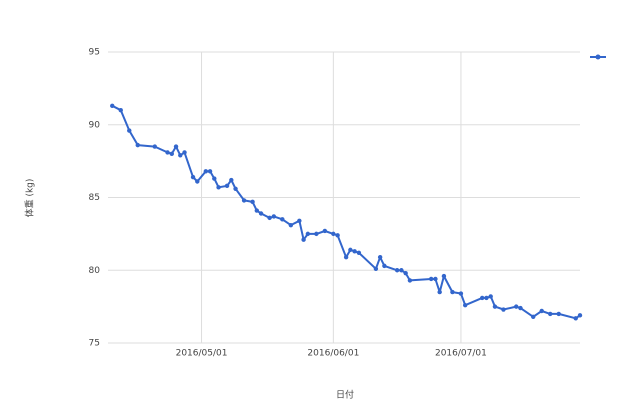 Image resolution: width=640 pixels, height=415 pixels. Describe the element at coordinates (345, 395) in the screenshot. I see `x-axis-title: 日付` at that location.